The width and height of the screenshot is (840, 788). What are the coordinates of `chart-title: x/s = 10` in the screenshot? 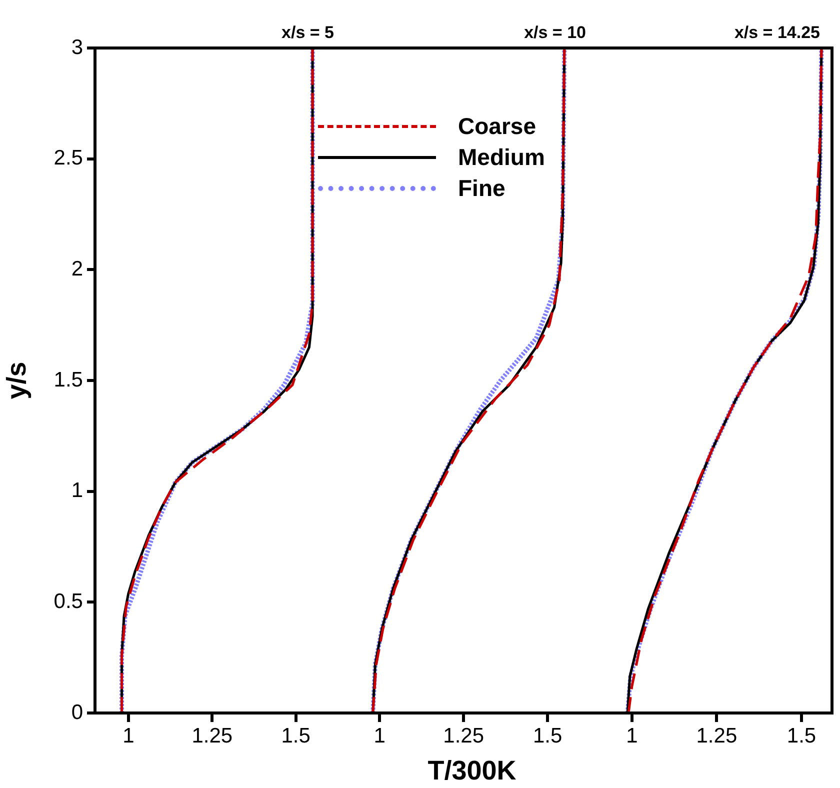 It's located at (555, 32).